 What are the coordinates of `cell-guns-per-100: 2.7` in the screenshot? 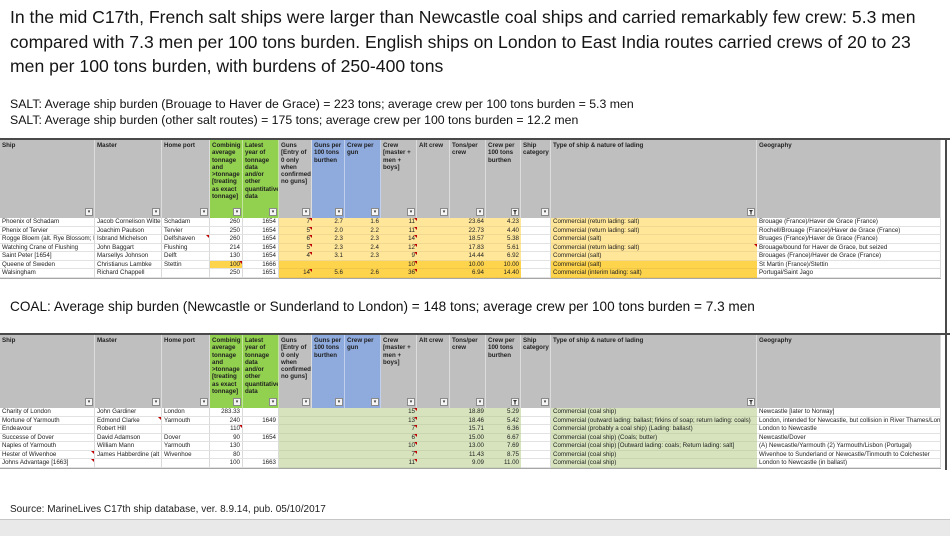 It's located at (328, 222).